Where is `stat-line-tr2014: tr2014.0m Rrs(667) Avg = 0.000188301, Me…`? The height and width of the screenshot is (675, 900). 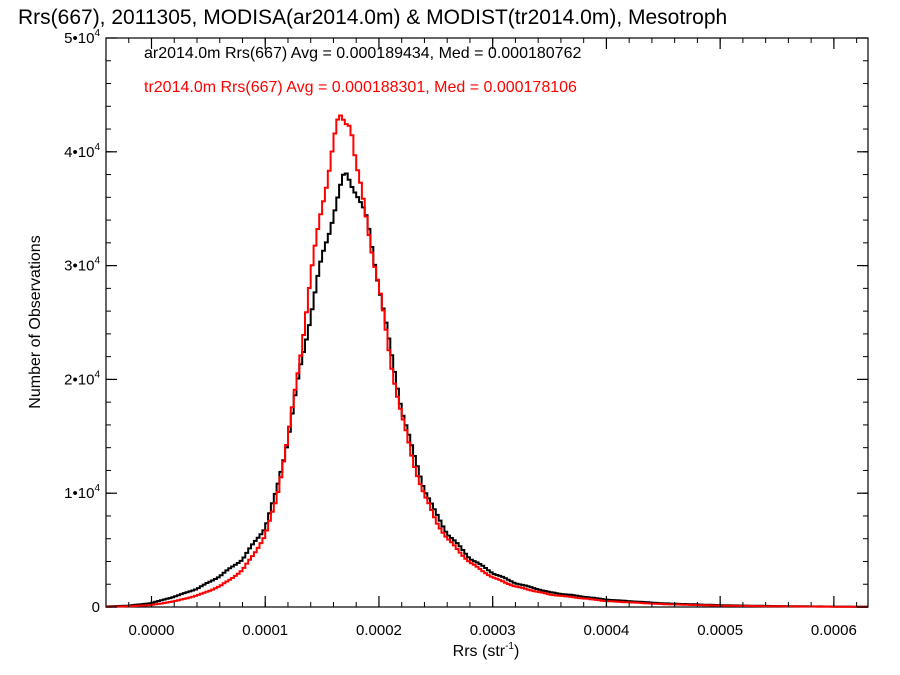 stat-line-tr2014: tr2014.0m Rrs(667) Avg = 0.000188301, Me… is located at coordinates (360, 87).